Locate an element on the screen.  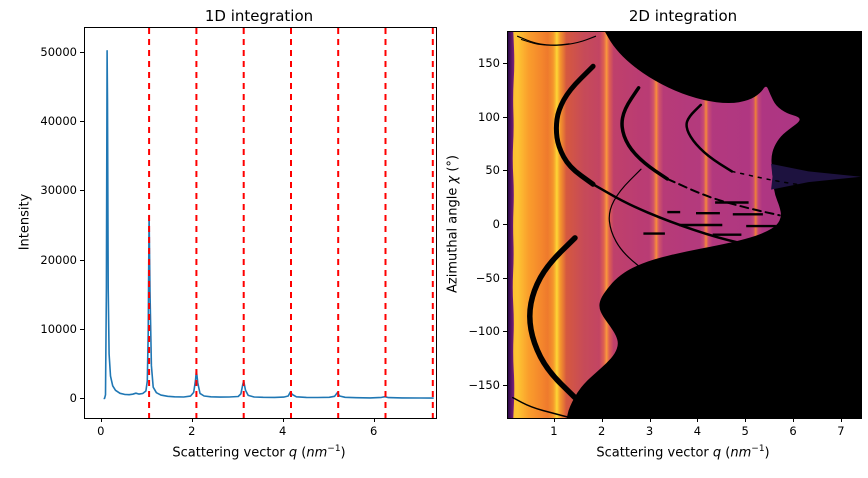
plot2d-xtick-1-label: 2 is located at coordinates (602, 431).